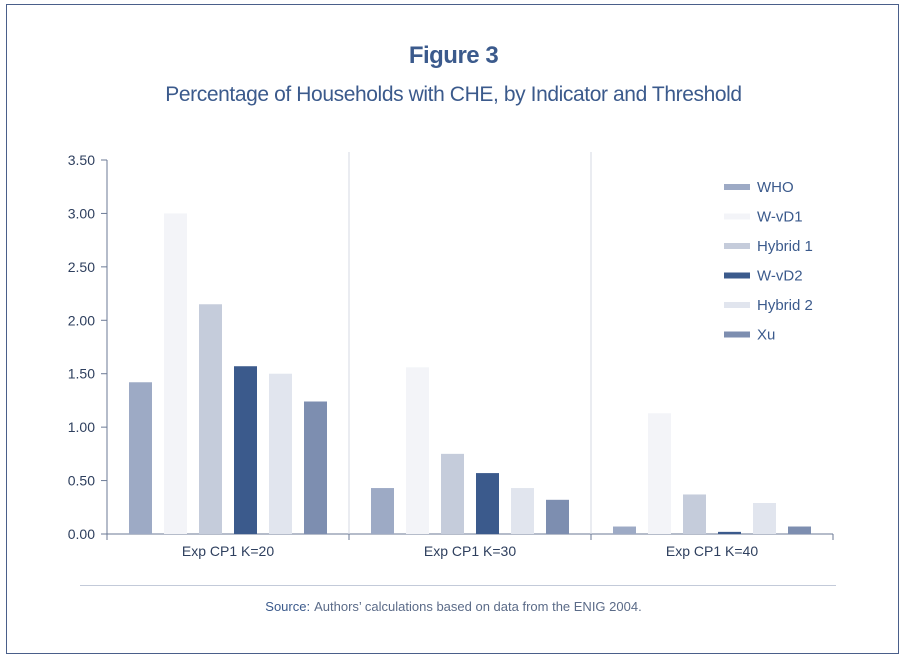 The image size is (907, 654). I want to click on y-tick-label: 0.00, so click(81, 534).